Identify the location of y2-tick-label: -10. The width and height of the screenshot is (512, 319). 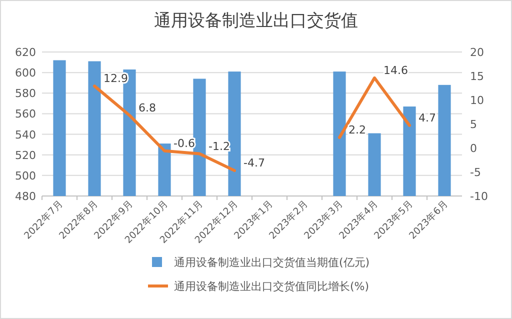
(479, 196).